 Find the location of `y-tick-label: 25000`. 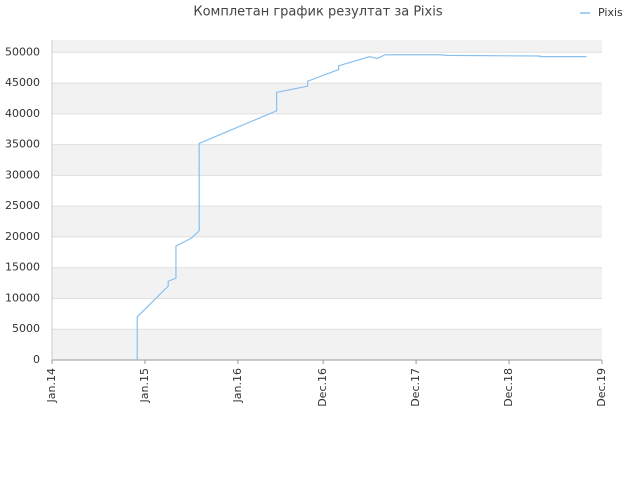

y-tick-label: 25000 is located at coordinates (22, 205).